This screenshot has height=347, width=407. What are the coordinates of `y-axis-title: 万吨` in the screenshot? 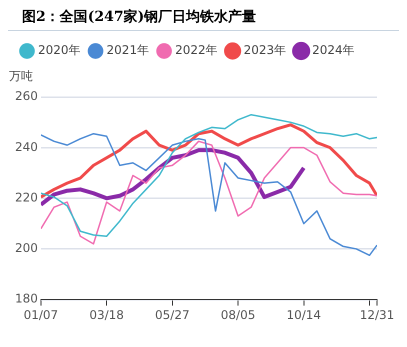 It's located at (20, 76).